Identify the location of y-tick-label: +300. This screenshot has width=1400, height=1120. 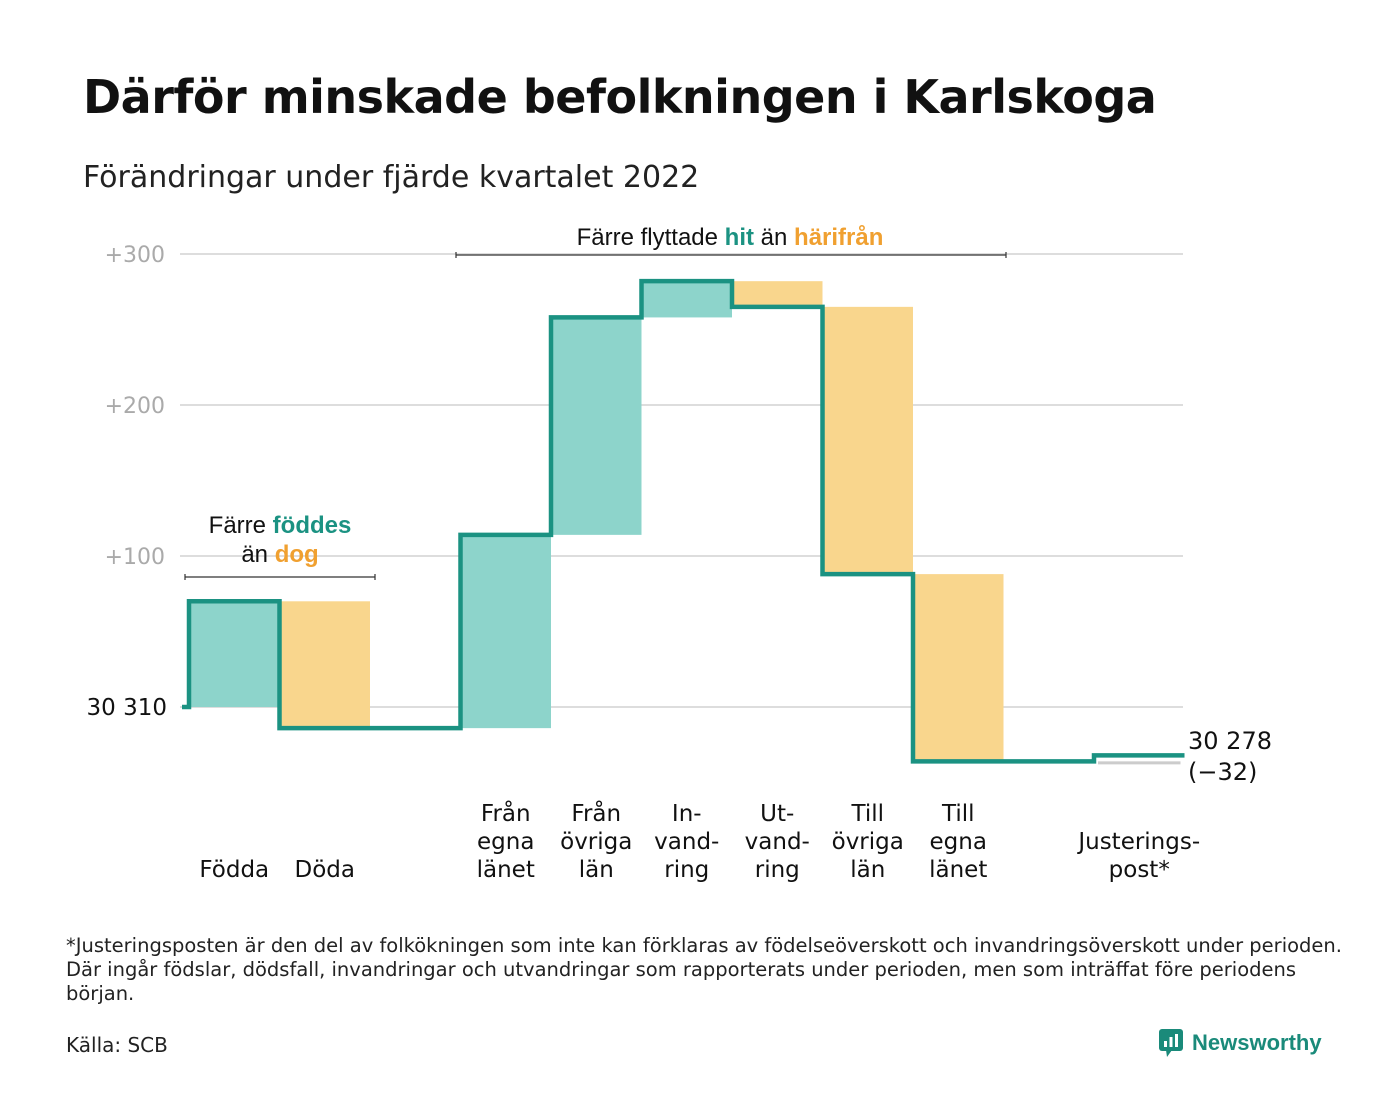
(135, 255).